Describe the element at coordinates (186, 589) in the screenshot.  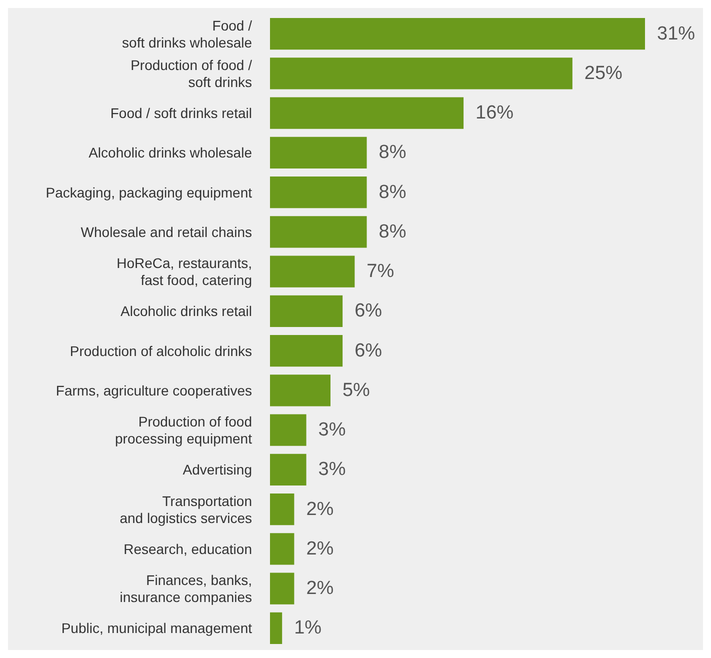
I see `y-tick-label: Finances, banks, insurance companies` at that location.